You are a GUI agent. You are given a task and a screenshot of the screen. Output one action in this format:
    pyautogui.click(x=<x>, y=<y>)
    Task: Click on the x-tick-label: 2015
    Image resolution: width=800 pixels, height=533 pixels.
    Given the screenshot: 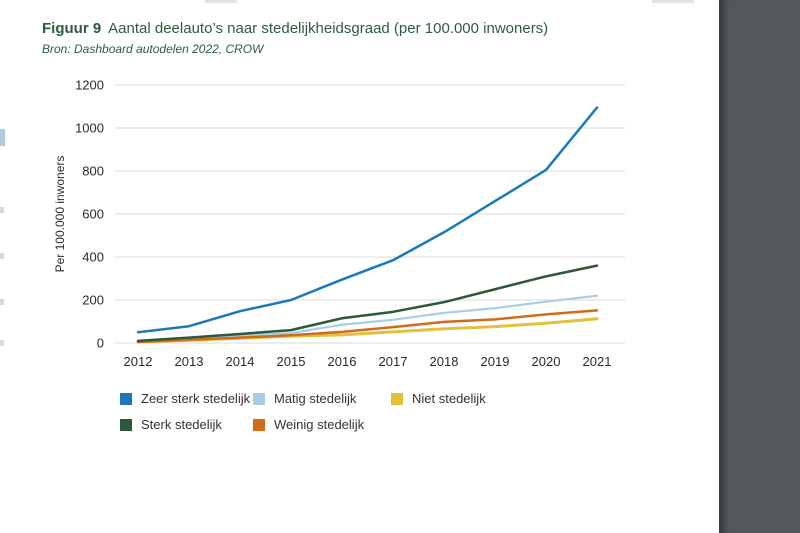 What is the action you would take?
    pyautogui.click(x=291, y=361)
    